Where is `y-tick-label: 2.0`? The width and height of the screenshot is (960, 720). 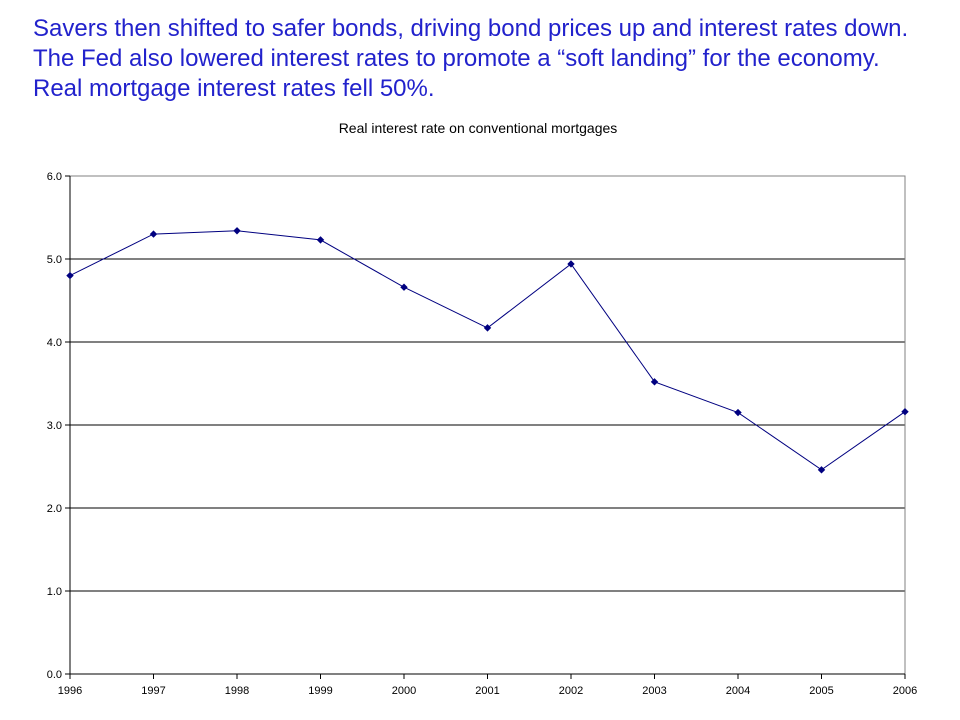 y-tick-label: 2.0 is located at coordinates (54, 509).